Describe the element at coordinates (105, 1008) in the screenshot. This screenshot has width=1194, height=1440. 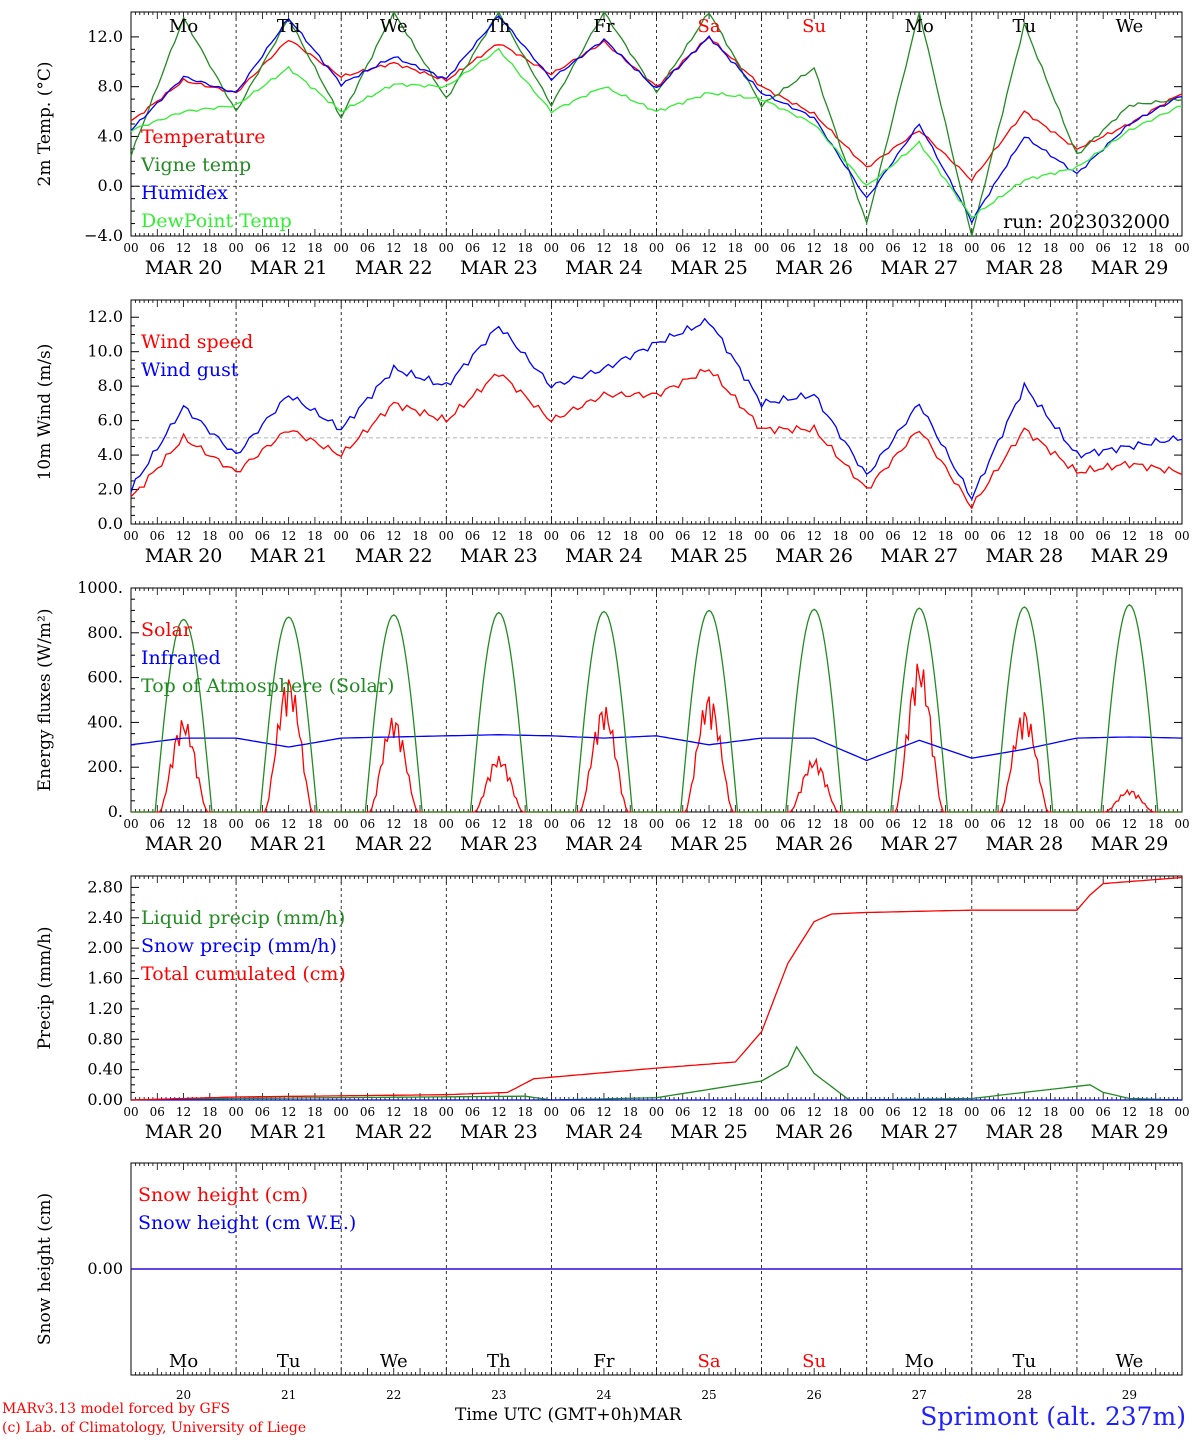
I see `y-tick-label: 1.20` at that location.